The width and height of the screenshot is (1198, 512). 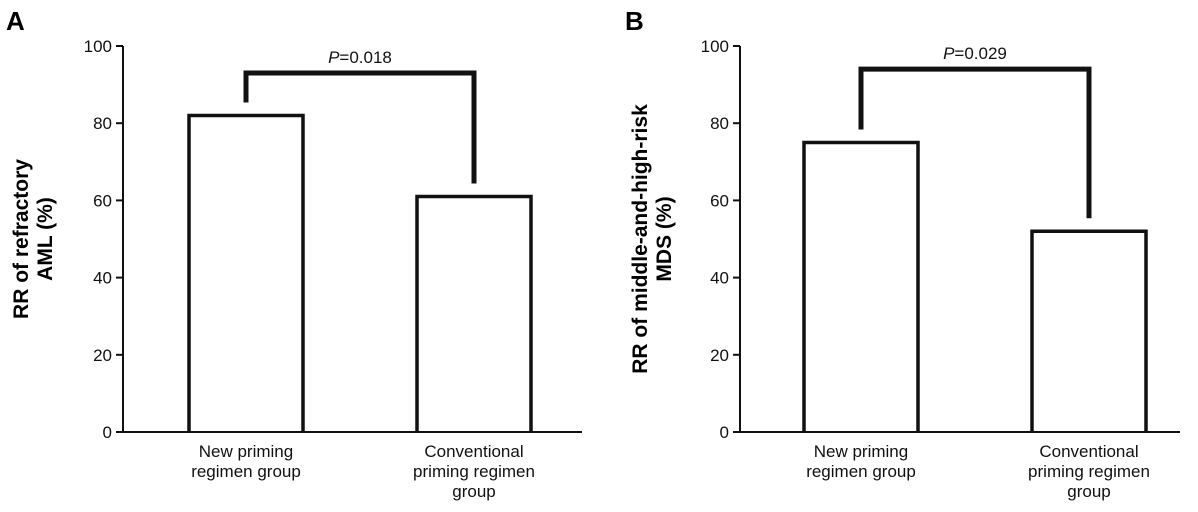 What do you see at coordinates (365, 57) in the screenshot?
I see `p-value-number: =0.018` at bounding box center [365, 57].